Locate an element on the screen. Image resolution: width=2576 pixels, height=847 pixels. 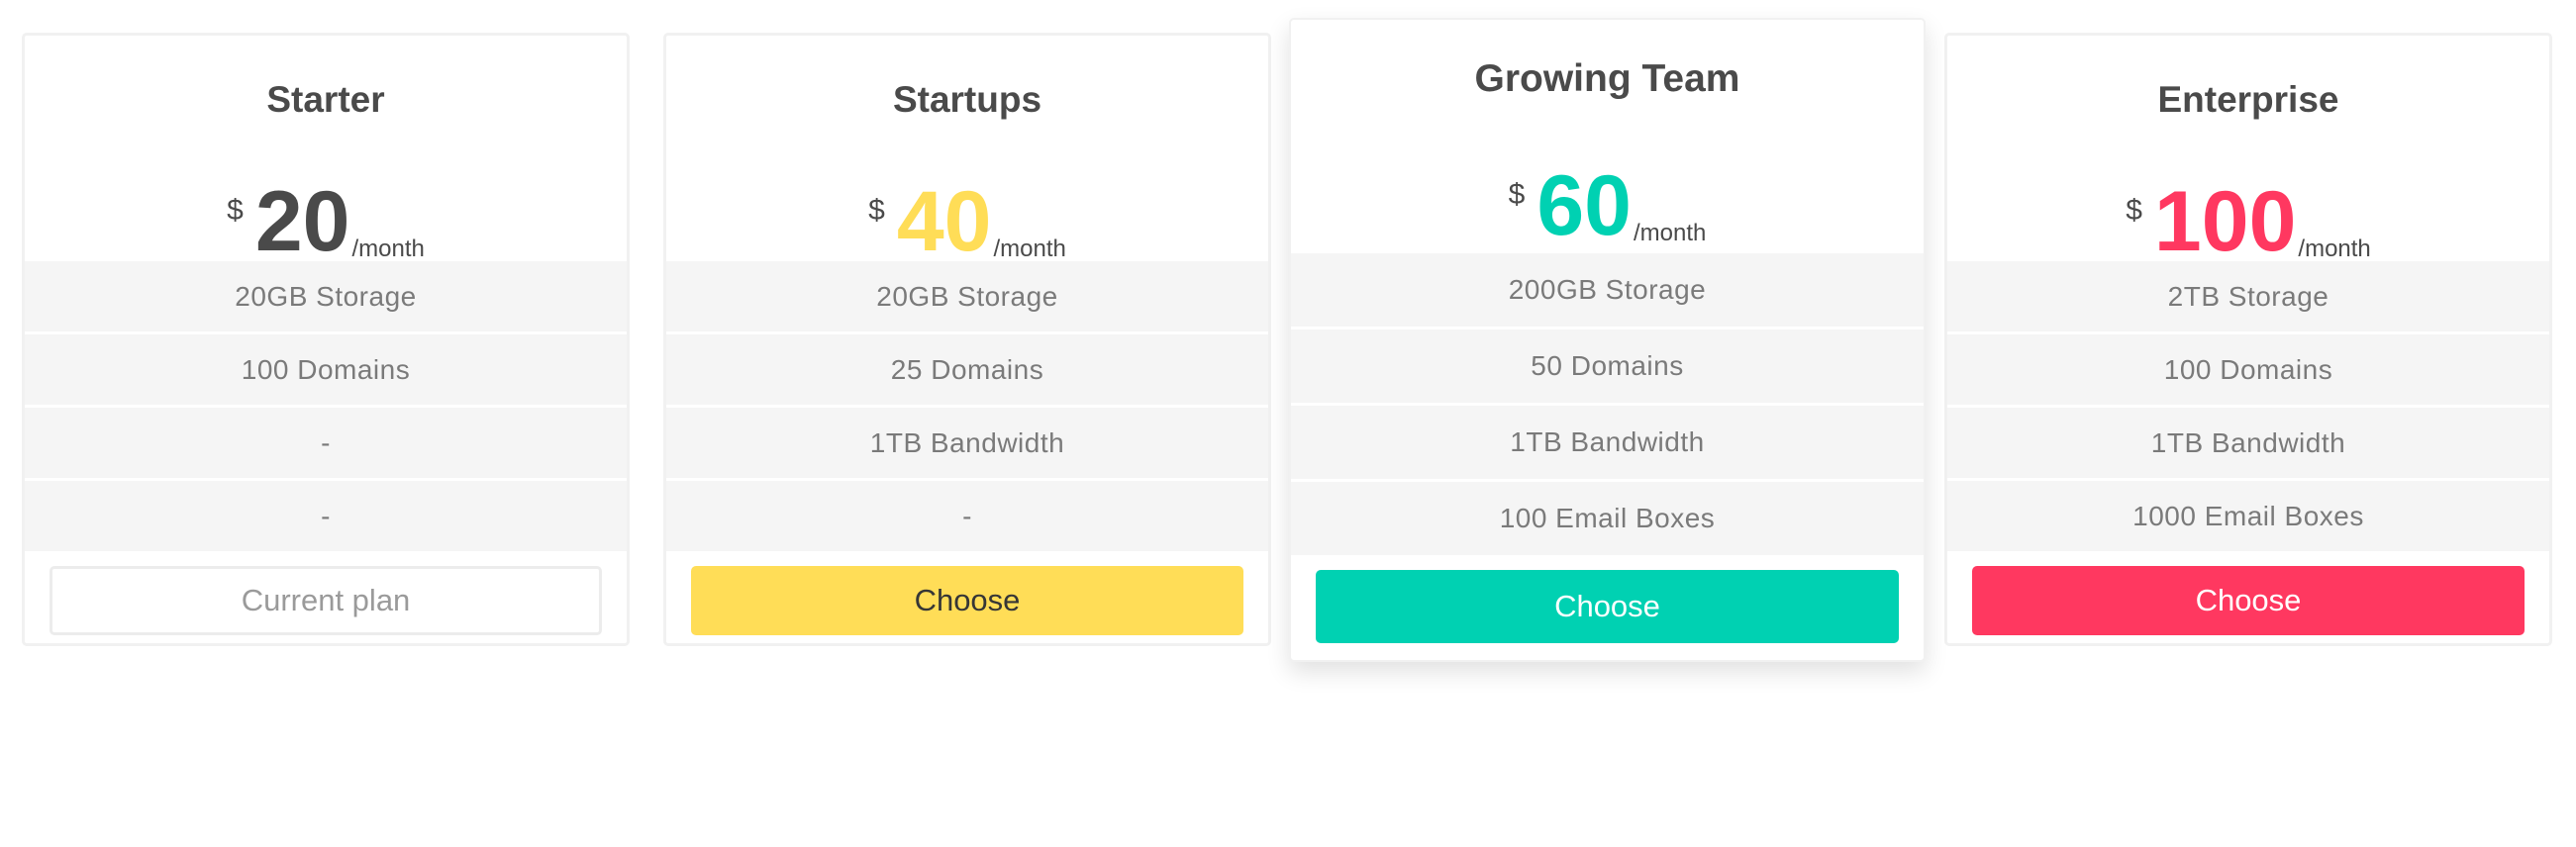
feature-row: 25 Domains is located at coordinates (967, 371).